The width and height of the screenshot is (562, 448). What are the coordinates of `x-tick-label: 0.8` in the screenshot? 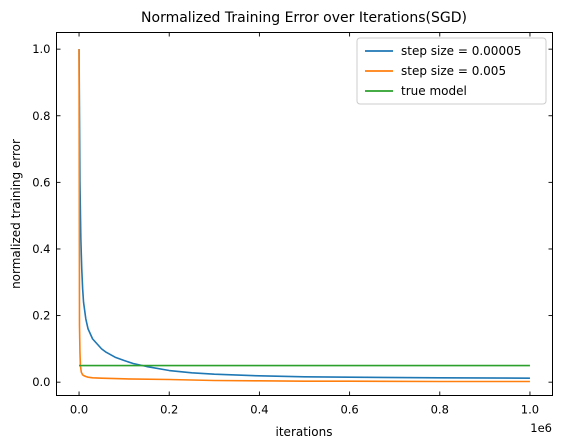 It's located at (440, 410).